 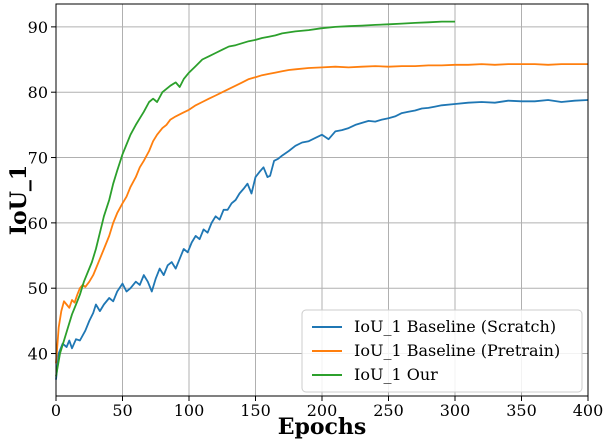 I want to click on x-axis-title: Epochs, so click(x=322, y=427).